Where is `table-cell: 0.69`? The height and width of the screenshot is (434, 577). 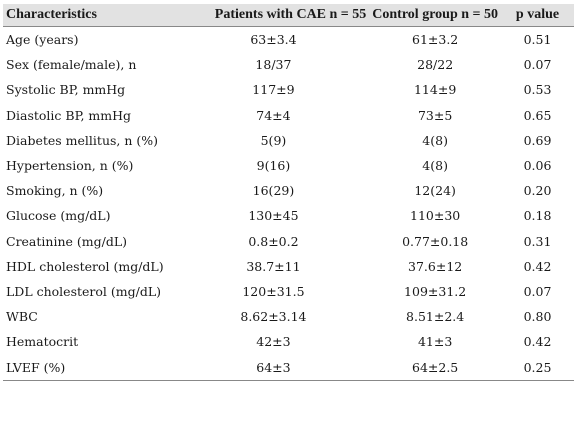
table-cell: 0.69 is located at coordinates (537, 140).